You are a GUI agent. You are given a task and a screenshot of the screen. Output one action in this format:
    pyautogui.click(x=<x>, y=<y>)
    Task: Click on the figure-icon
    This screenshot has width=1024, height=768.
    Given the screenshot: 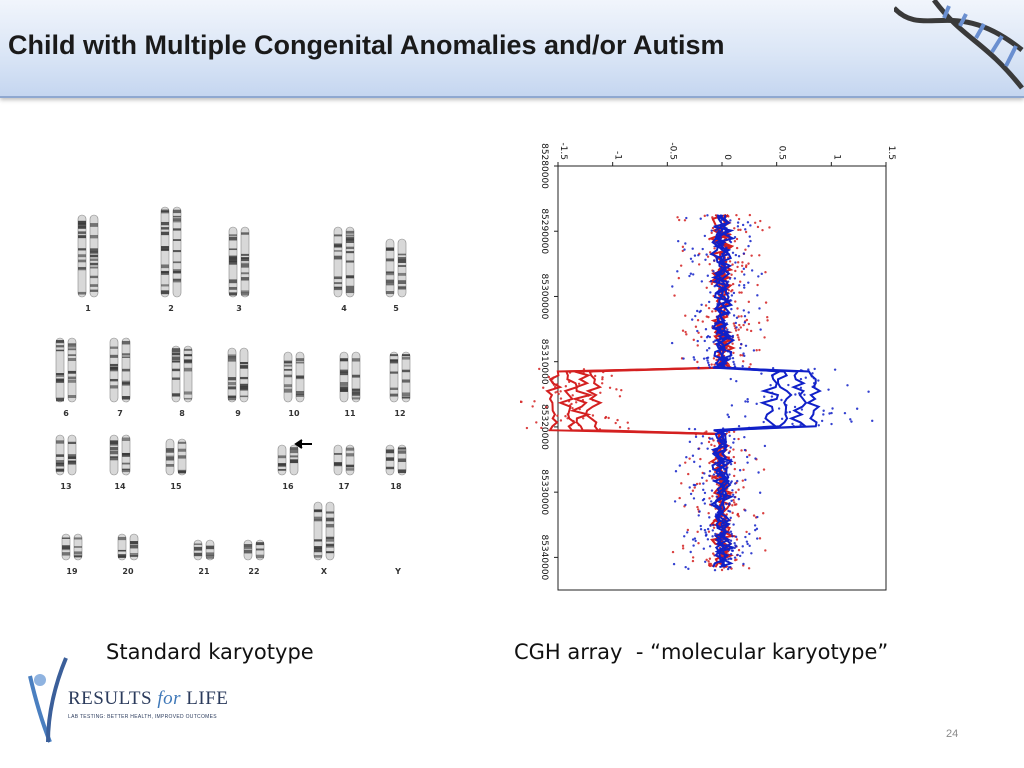 What is the action you would take?
    pyautogui.click(x=48, y=700)
    